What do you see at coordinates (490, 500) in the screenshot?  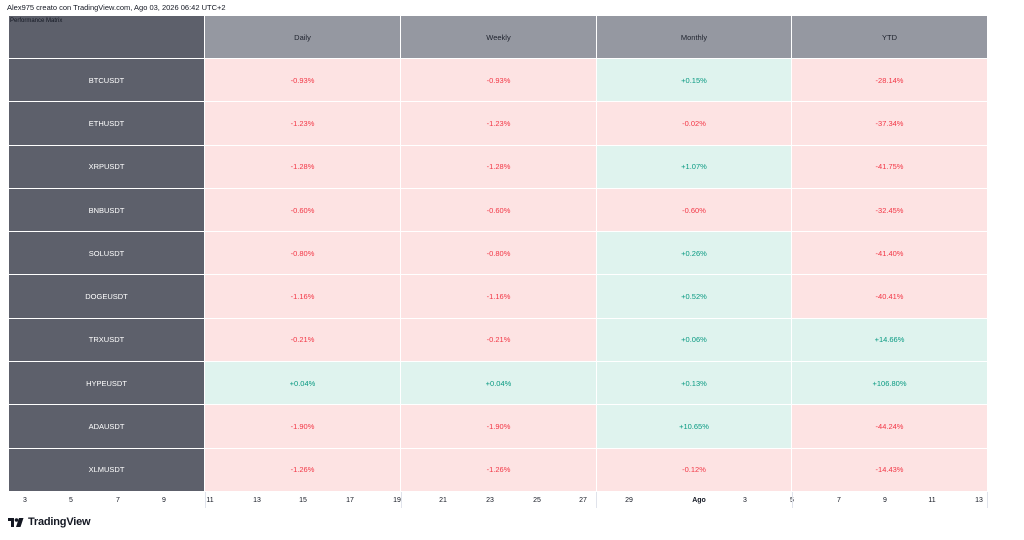 I see `x-axis-tick-label: 23` at bounding box center [490, 500].